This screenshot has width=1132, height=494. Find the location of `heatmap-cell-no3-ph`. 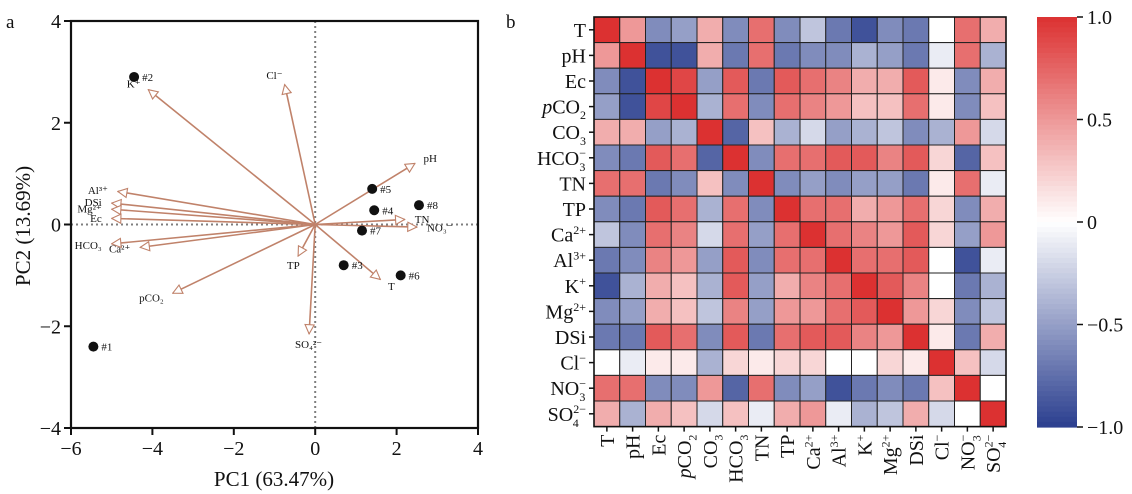

heatmap-cell-no3-ph is located at coordinates (632, 388).